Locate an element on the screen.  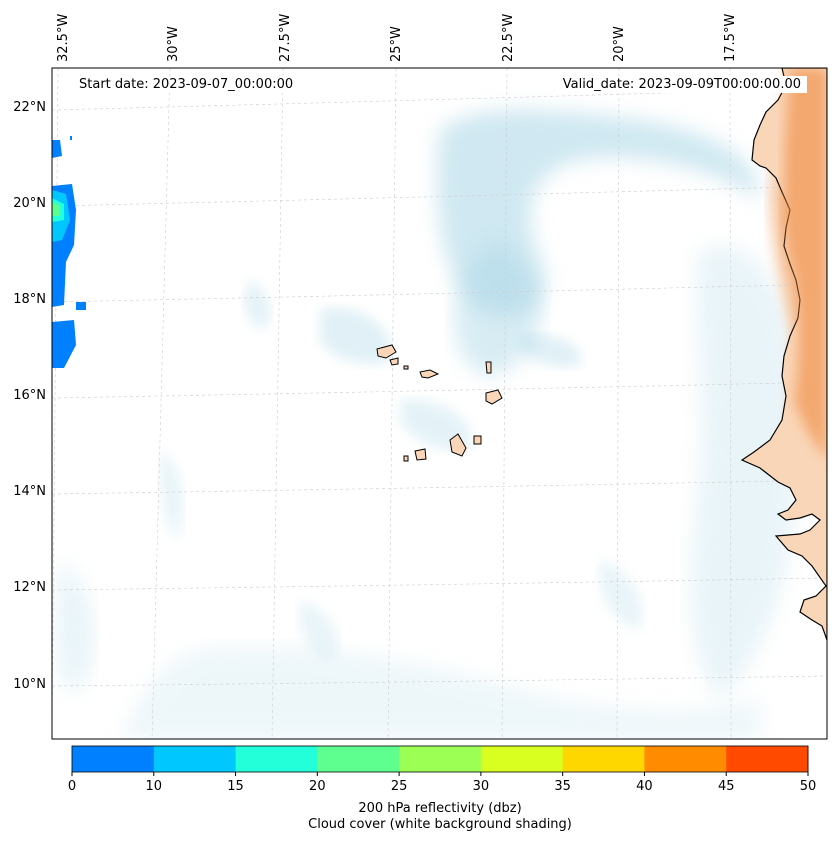
island-fogo is located at coordinates (420, 454).